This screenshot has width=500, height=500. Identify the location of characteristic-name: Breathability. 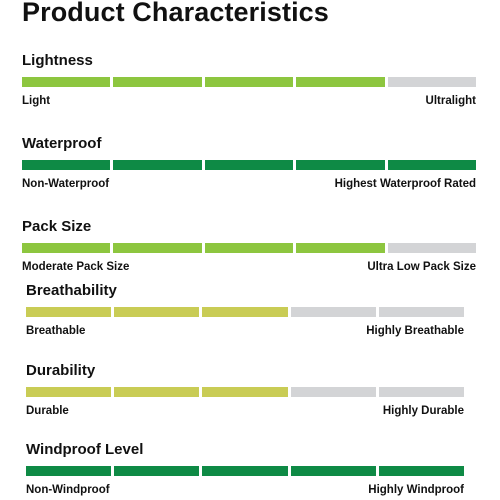
(71, 290).